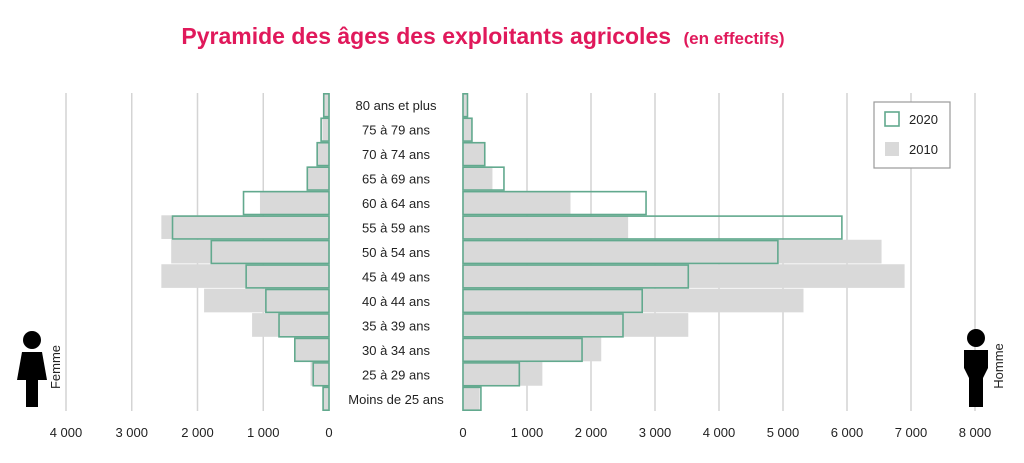  What do you see at coordinates (66, 432) in the screenshot?
I see `tick-label-left: 4 000` at bounding box center [66, 432].